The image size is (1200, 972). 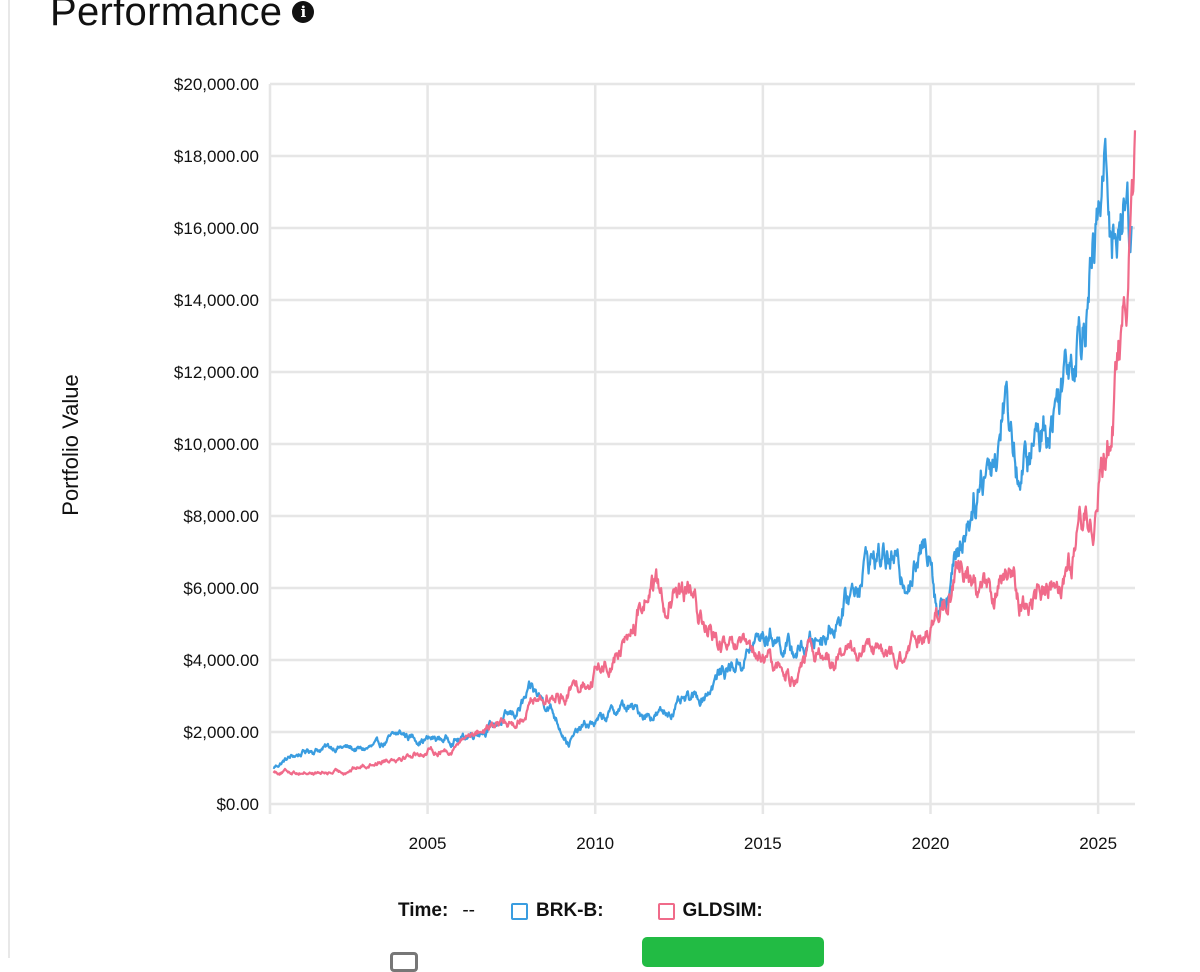 What do you see at coordinates (303, 12) in the screenshot?
I see `info-icon: i` at bounding box center [303, 12].